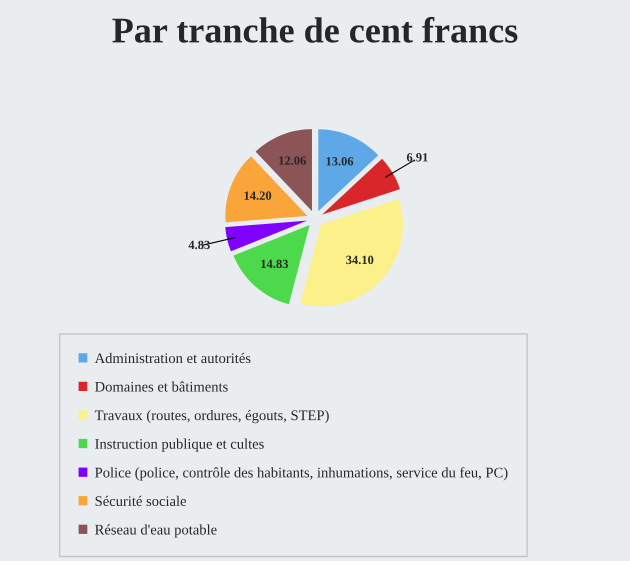  Describe the element at coordinates (172, 358) in the screenshot. I see `legend-label: Administration et autorités` at that location.